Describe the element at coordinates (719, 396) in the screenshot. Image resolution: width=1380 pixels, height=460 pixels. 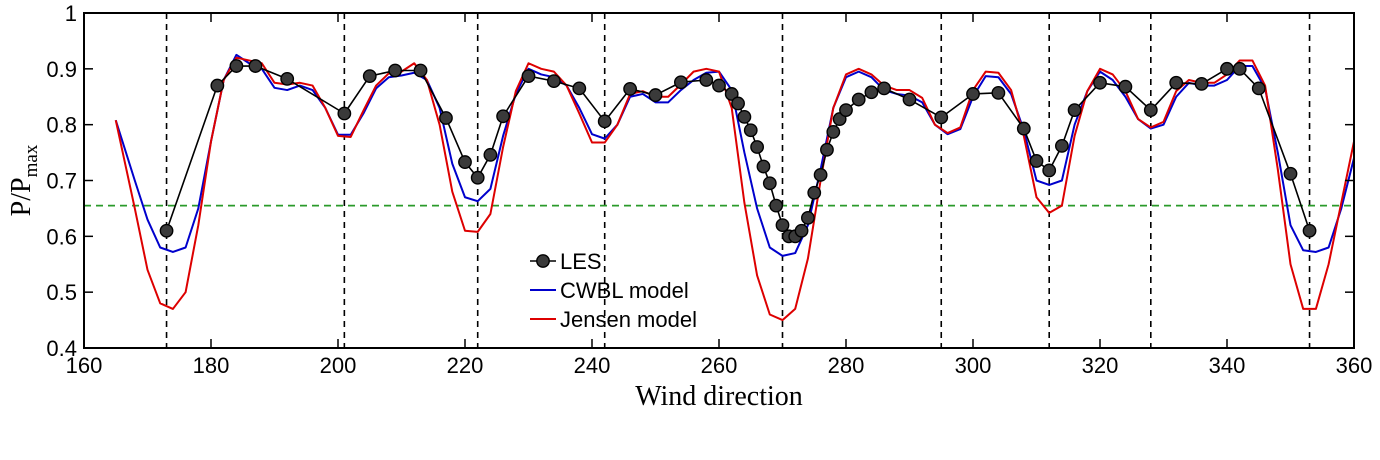
I see `x-axis-title: Wind direction` at that location.